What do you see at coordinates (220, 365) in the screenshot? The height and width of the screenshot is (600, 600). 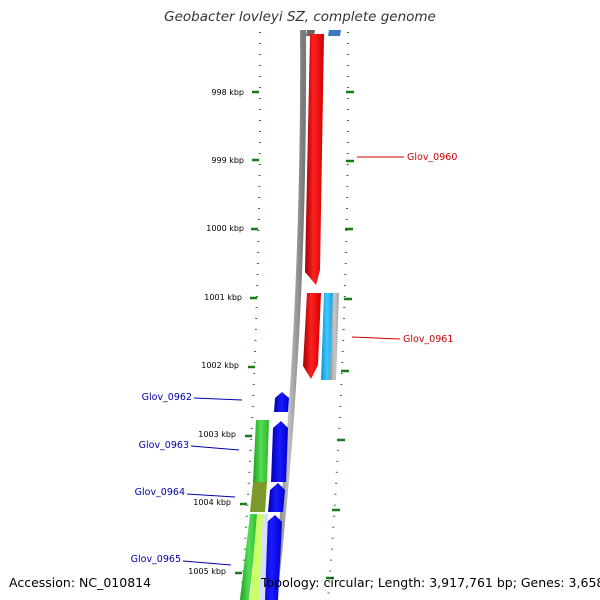 I see `tick-label-1002: 1002 kbp` at bounding box center [220, 365].